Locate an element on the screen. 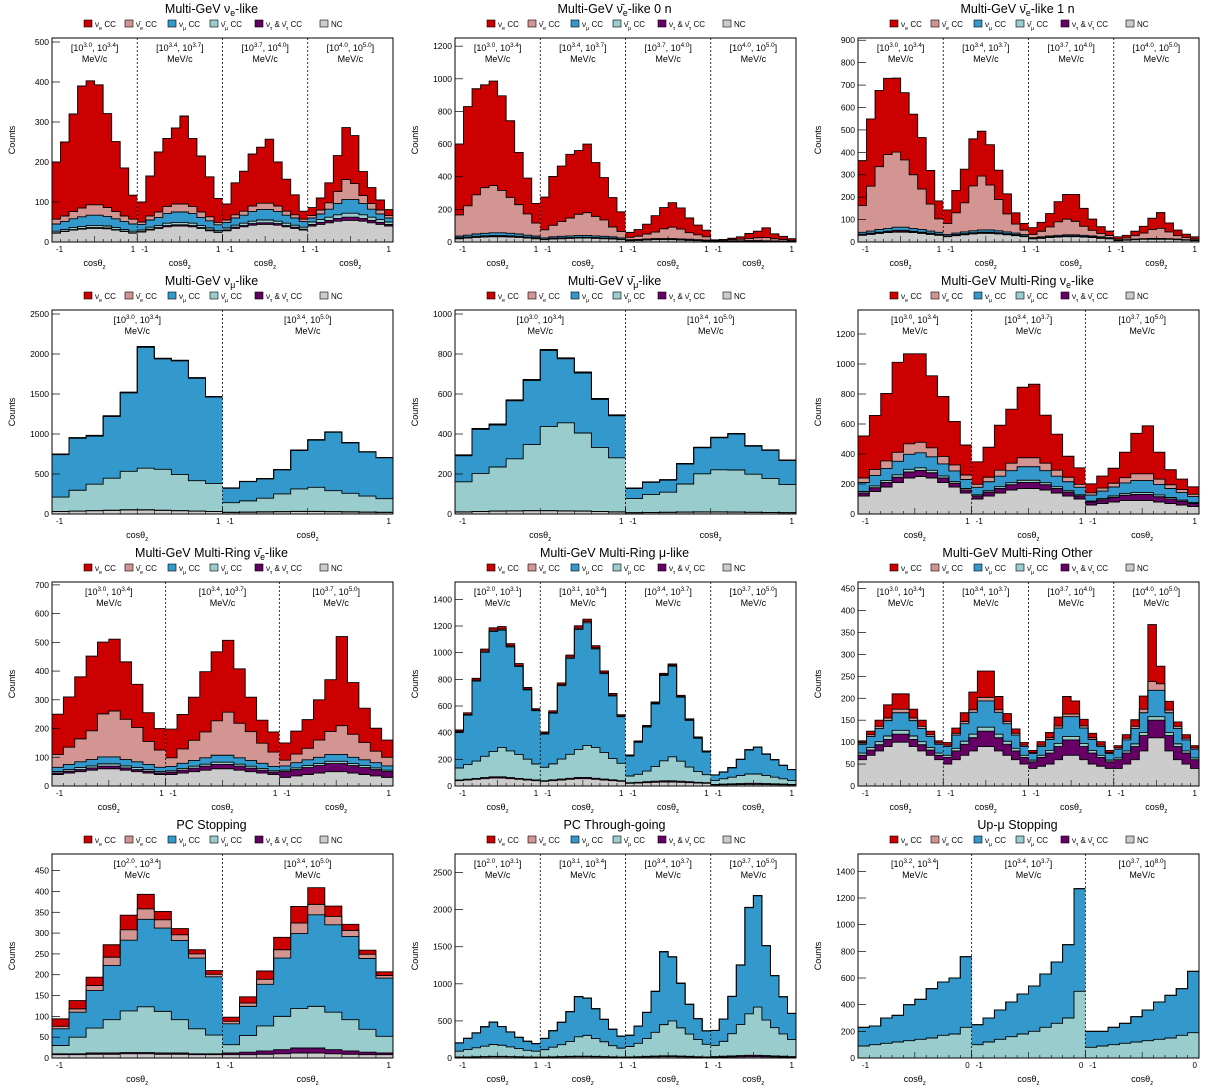 The image size is (1209, 1090). text-span: - is located at coordinates (633, 825).